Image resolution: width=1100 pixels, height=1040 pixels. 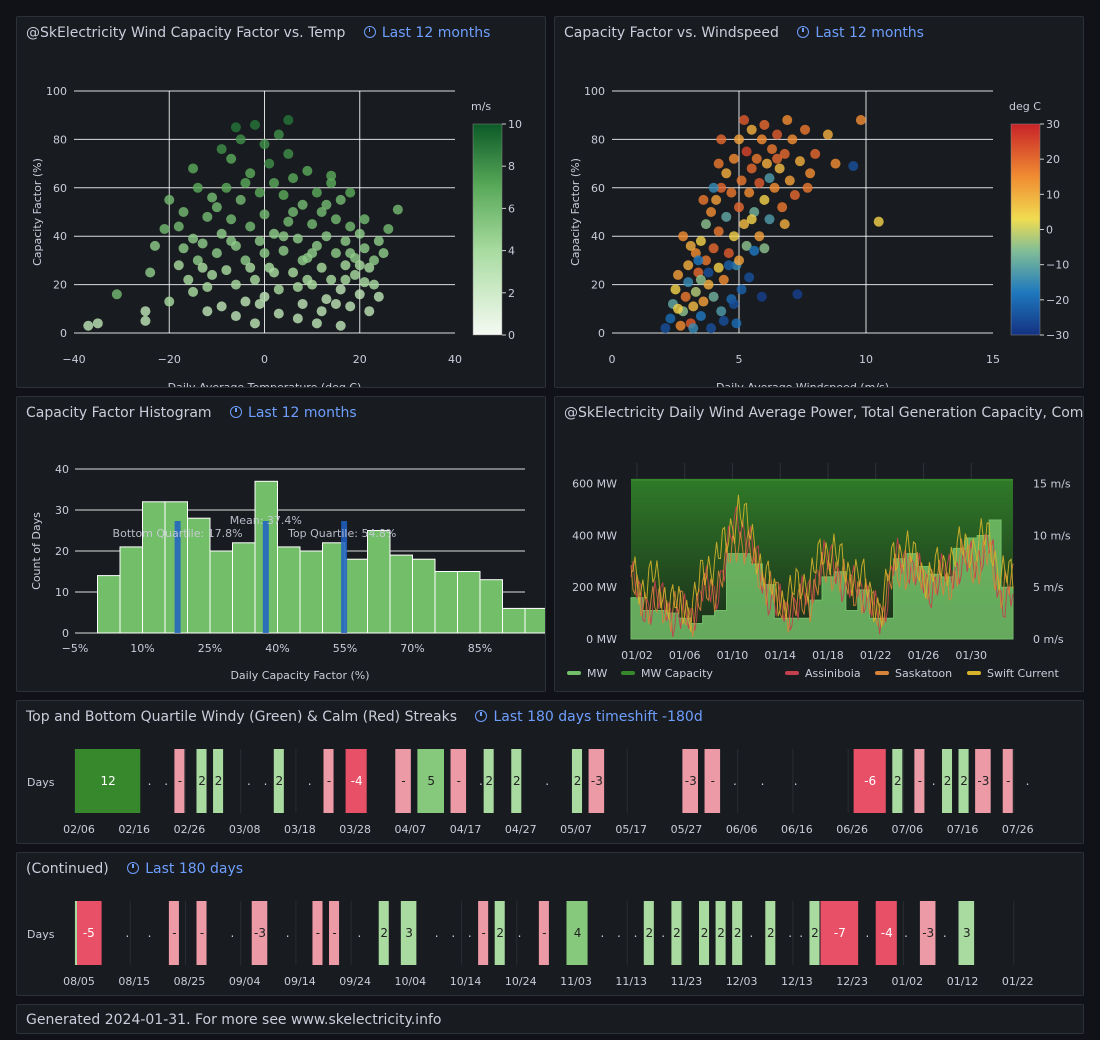 What do you see at coordinates (631, 829) in the screenshot?
I see `x-tick-label: 05/17` at bounding box center [631, 829].